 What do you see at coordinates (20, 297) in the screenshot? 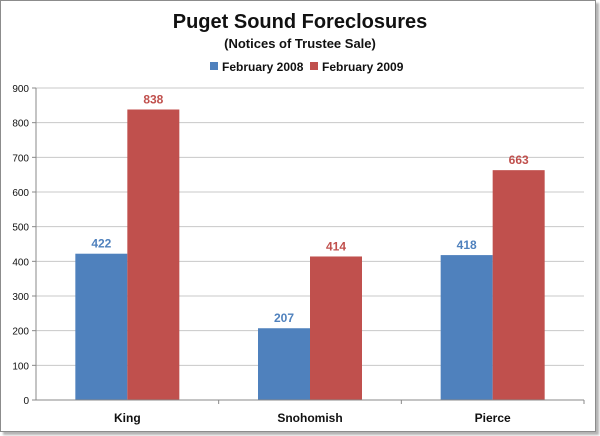
I see `y-tick-label: 300` at bounding box center [20, 297].